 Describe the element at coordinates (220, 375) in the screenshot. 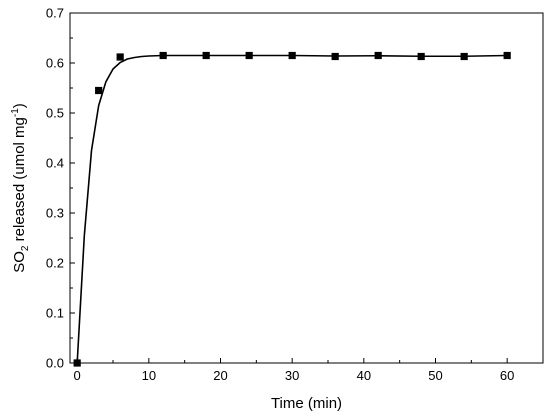

I see `x-tick-label: 20` at that location.